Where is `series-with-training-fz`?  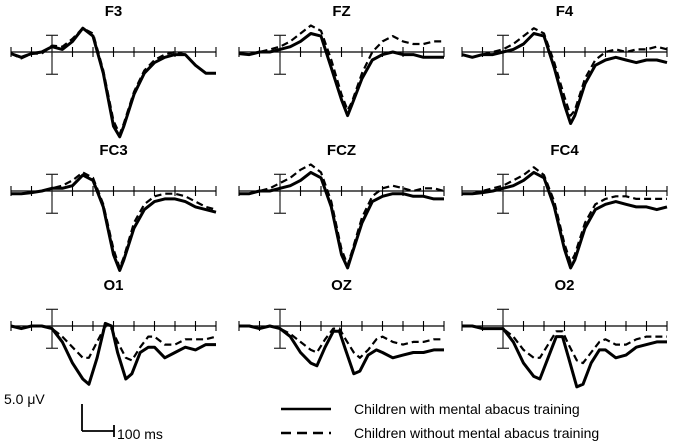
series-with-training-fz is located at coordinates (341, 75).